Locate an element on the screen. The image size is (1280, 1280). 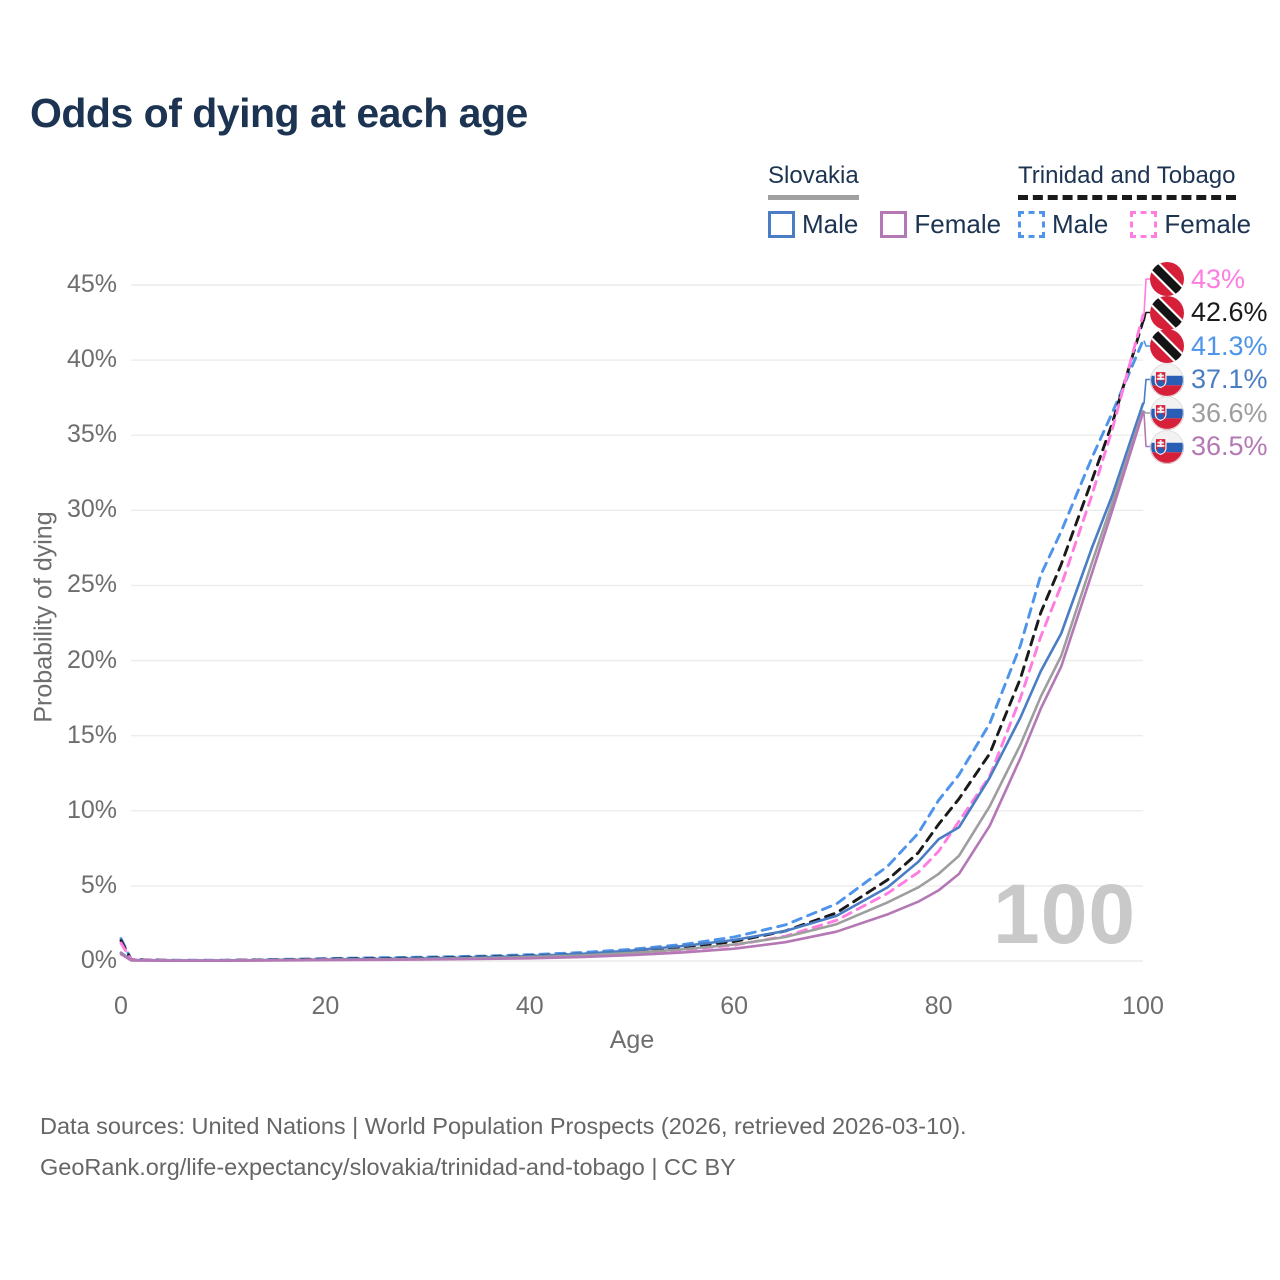
legend-country-trinidad-and-tobago: Trinidad and Tobago is located at coordinates (1127, 181).